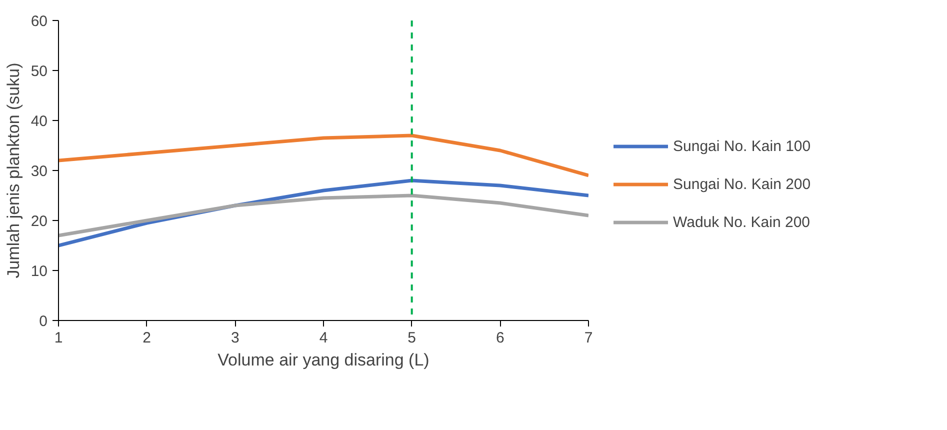 The height and width of the screenshot is (430, 947). What do you see at coordinates (741, 222) in the screenshot?
I see `legend-label: Waduk No. Kain 200` at bounding box center [741, 222].